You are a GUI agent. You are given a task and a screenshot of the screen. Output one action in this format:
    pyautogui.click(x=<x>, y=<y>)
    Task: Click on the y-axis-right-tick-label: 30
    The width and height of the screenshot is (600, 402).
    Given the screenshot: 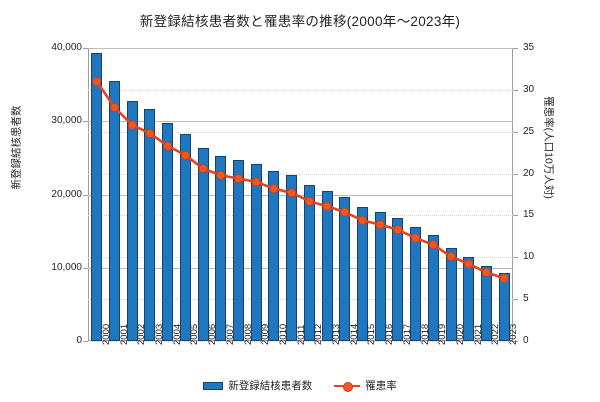 What is the action you would take?
    pyautogui.click(x=529, y=89)
    